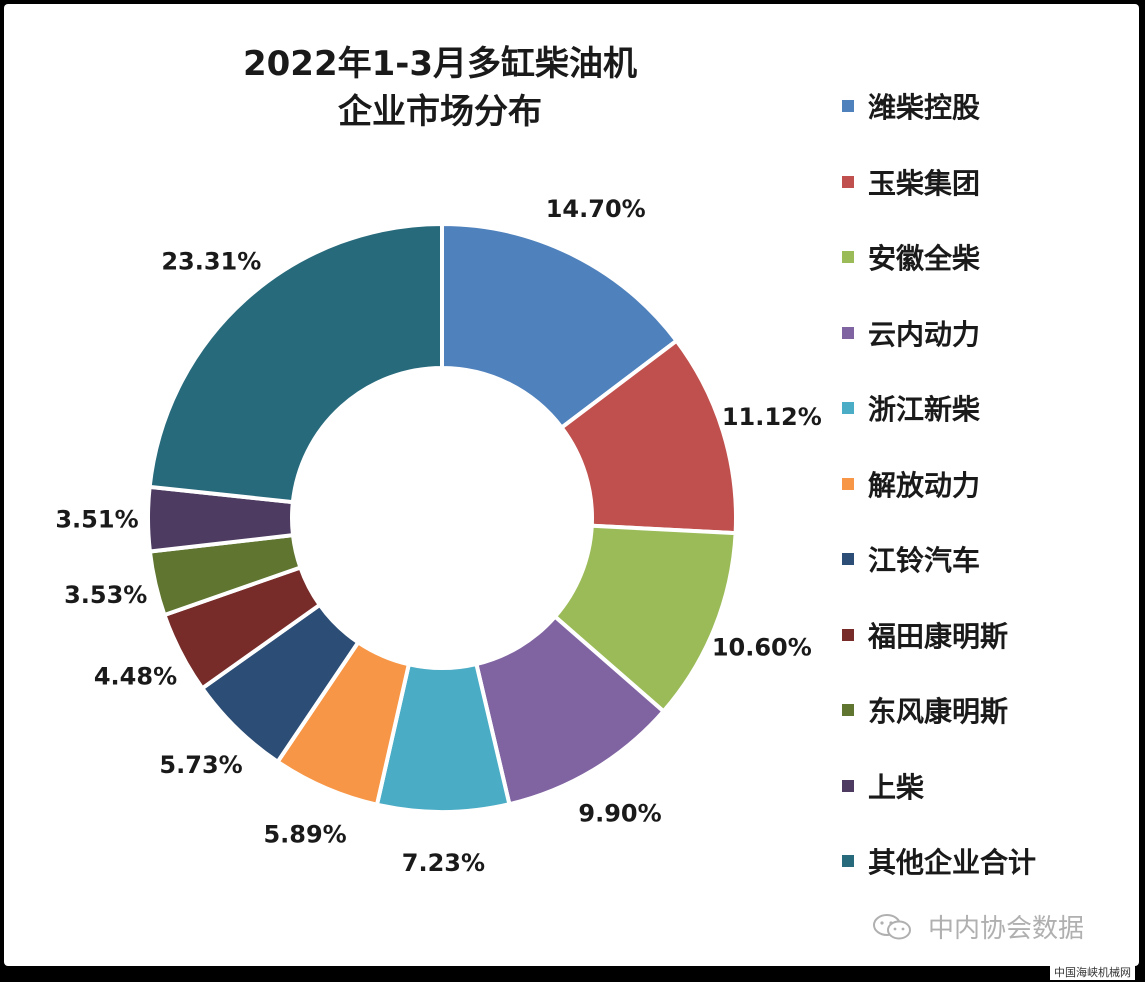  I want to click on data-label-3: 10.60%, so click(762, 647).